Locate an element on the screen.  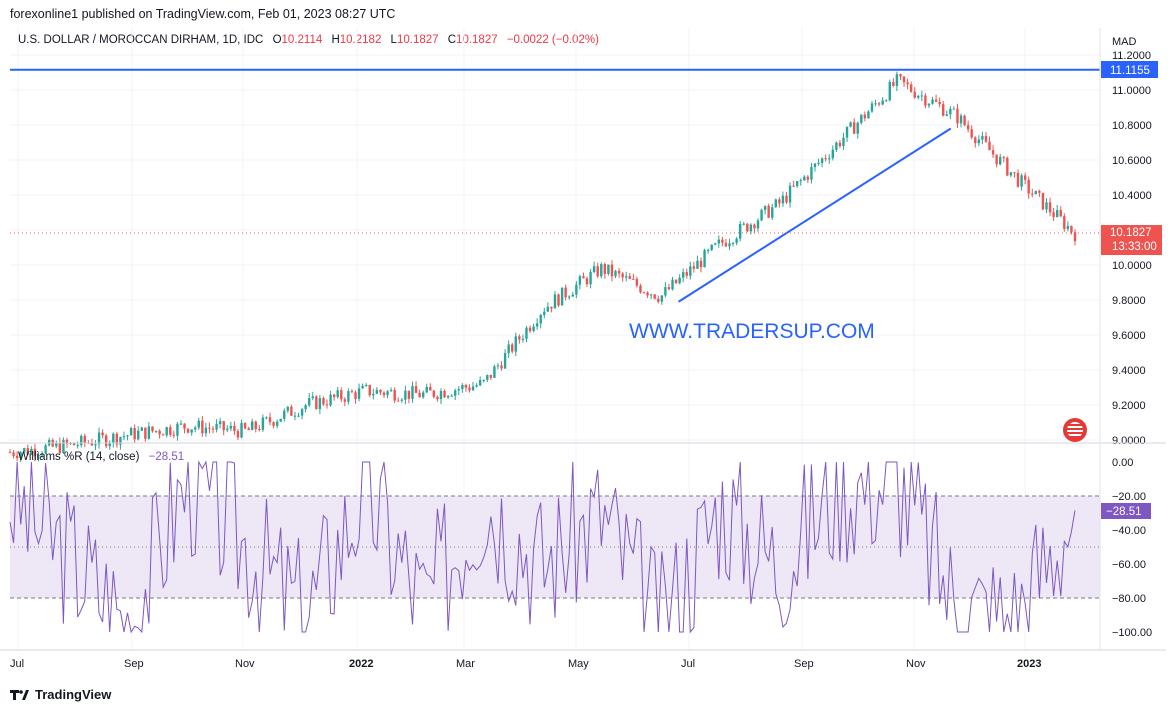
price-tick-label: 11.2000 is located at coordinates (1131, 56).